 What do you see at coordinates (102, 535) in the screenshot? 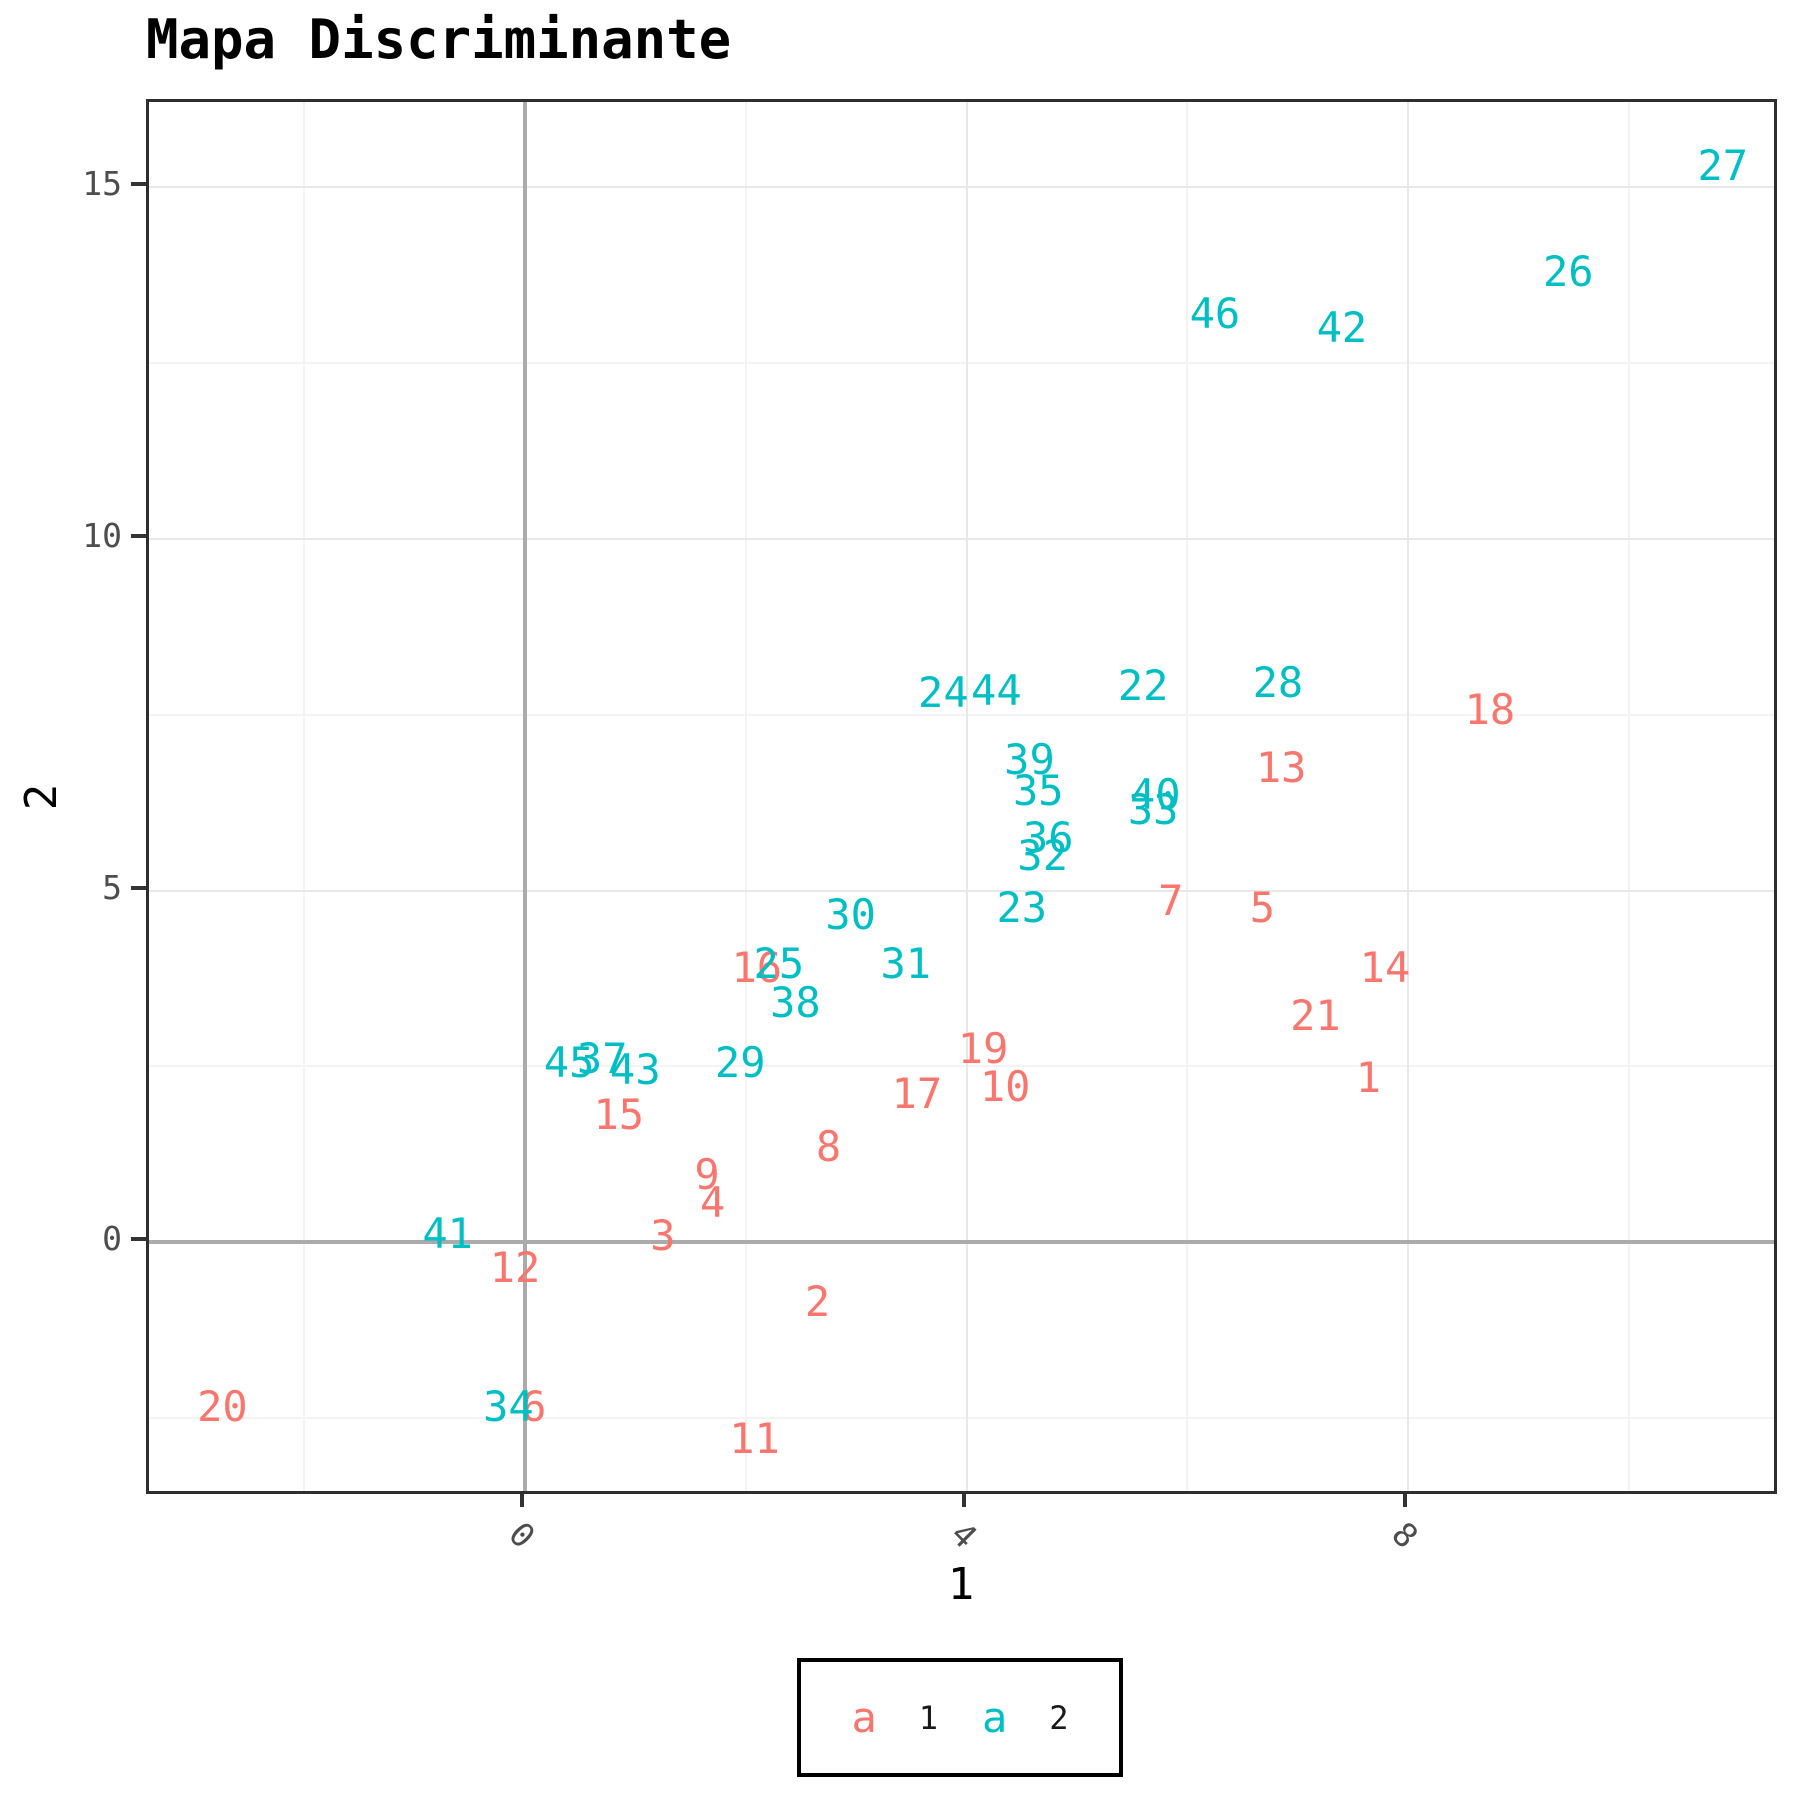
I see `y-tick-label: 10` at bounding box center [102, 535].